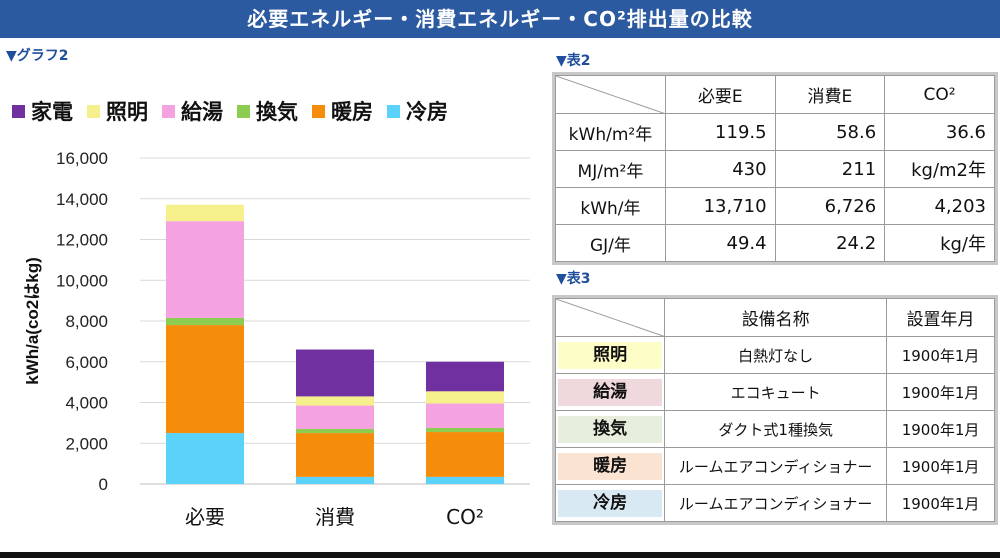 The height and width of the screenshot is (558, 1000). I want to click on table-row: 暖房 ルームエアコンディショナー 1900年1月, so click(775, 466).